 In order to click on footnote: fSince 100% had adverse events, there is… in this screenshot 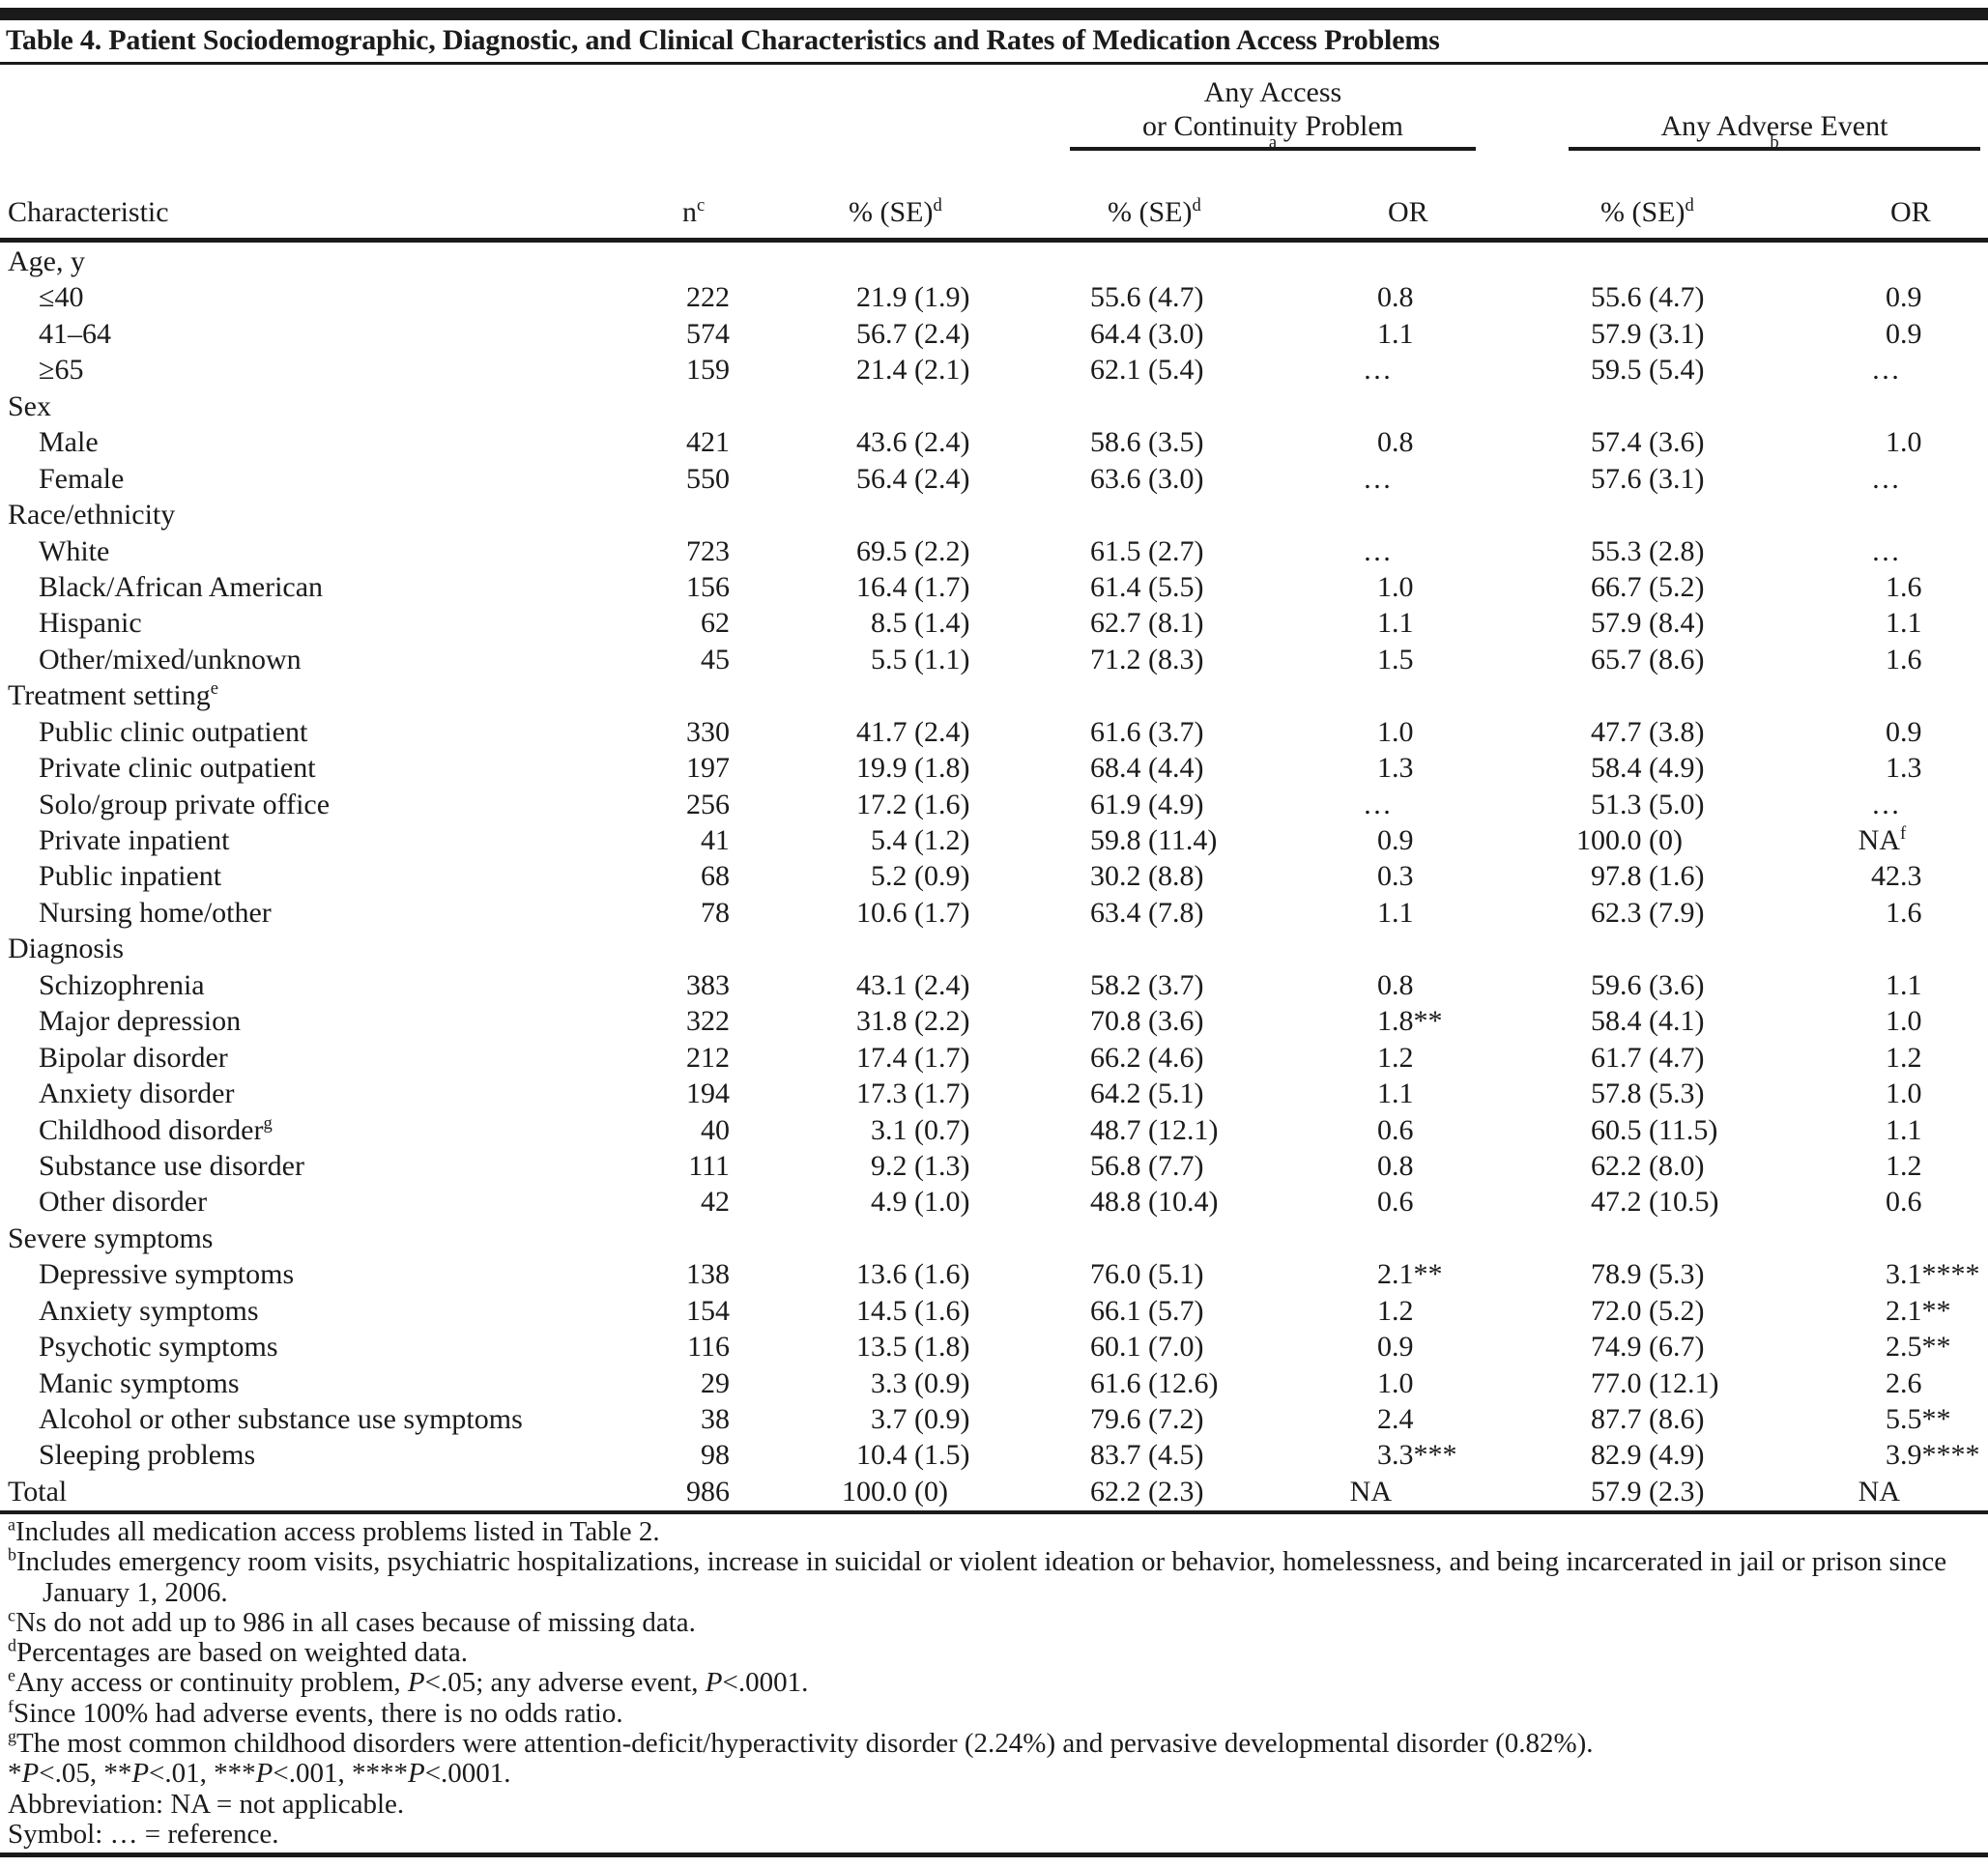, I will do `click(315, 1712)`.